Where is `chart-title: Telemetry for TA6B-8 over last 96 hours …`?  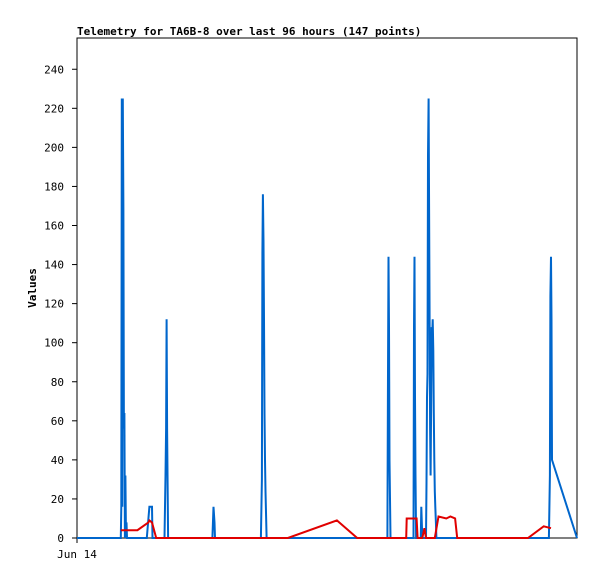
chart-title: Telemetry for TA6B-8 over last 96 hours … is located at coordinates (249, 31).